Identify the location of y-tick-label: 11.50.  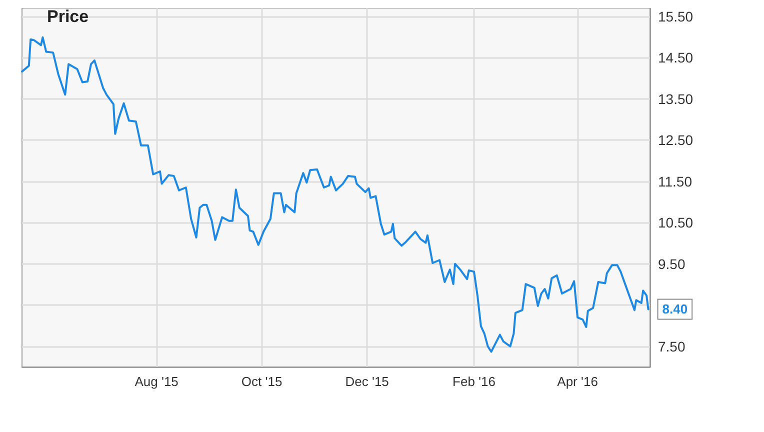
(675, 181).